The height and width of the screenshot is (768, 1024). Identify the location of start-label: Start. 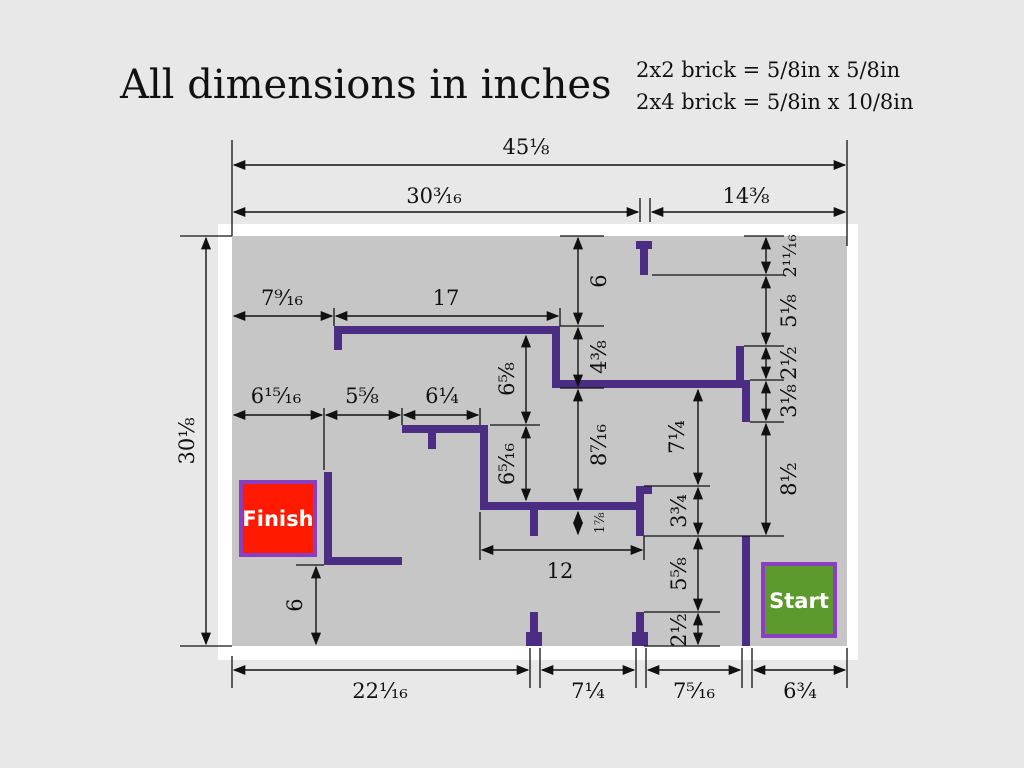
(799, 601).